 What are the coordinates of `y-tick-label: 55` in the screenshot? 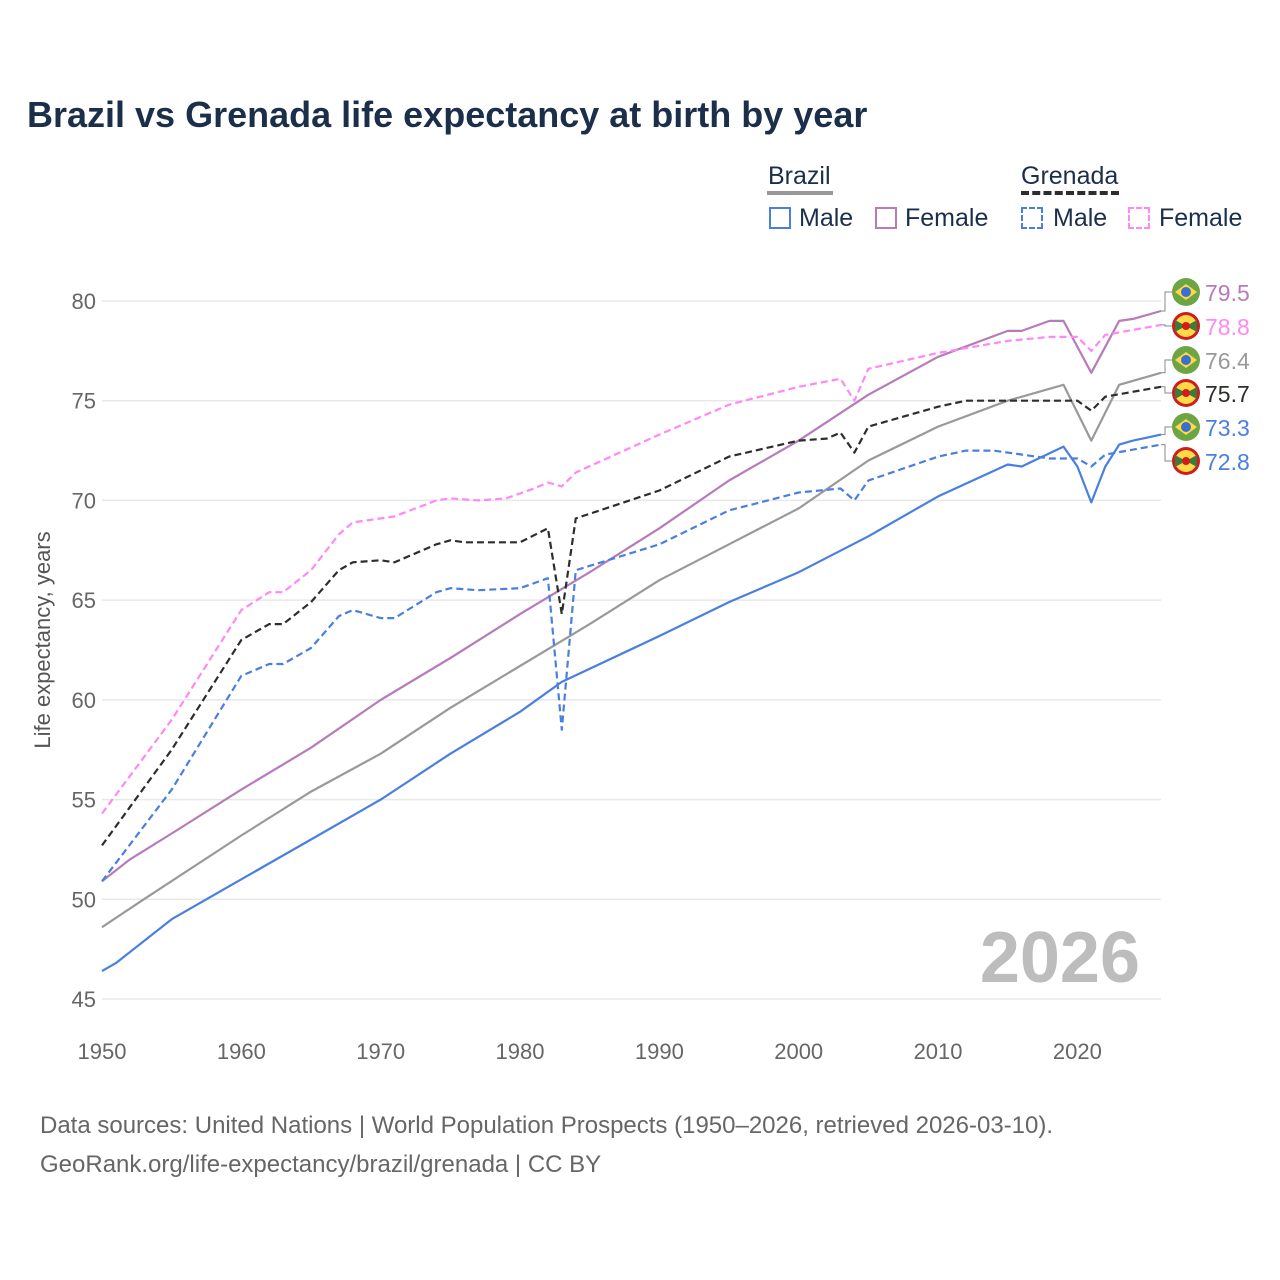 It's located at (84, 800).